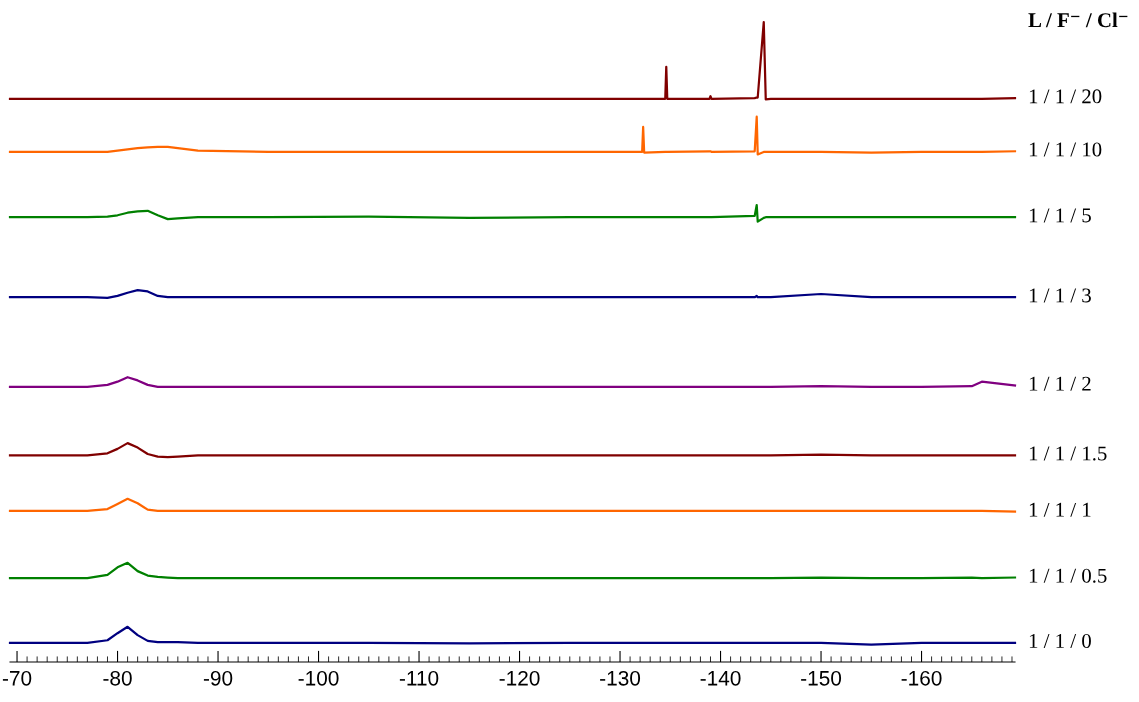  Describe the element at coordinates (1065, 149) in the screenshot. I see `series-label: 1 / 1 / 10` at that location.